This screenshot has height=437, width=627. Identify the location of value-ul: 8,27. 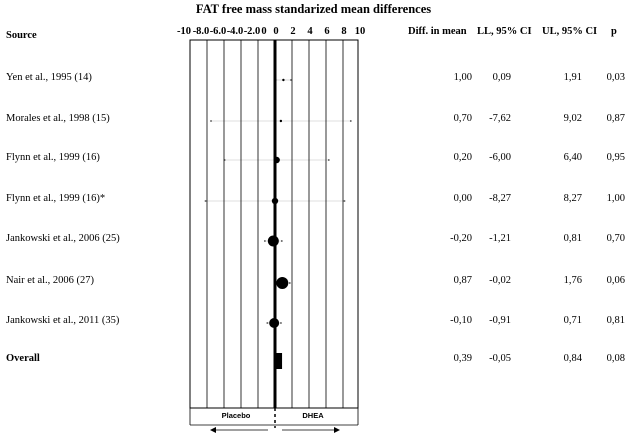
(572, 198).